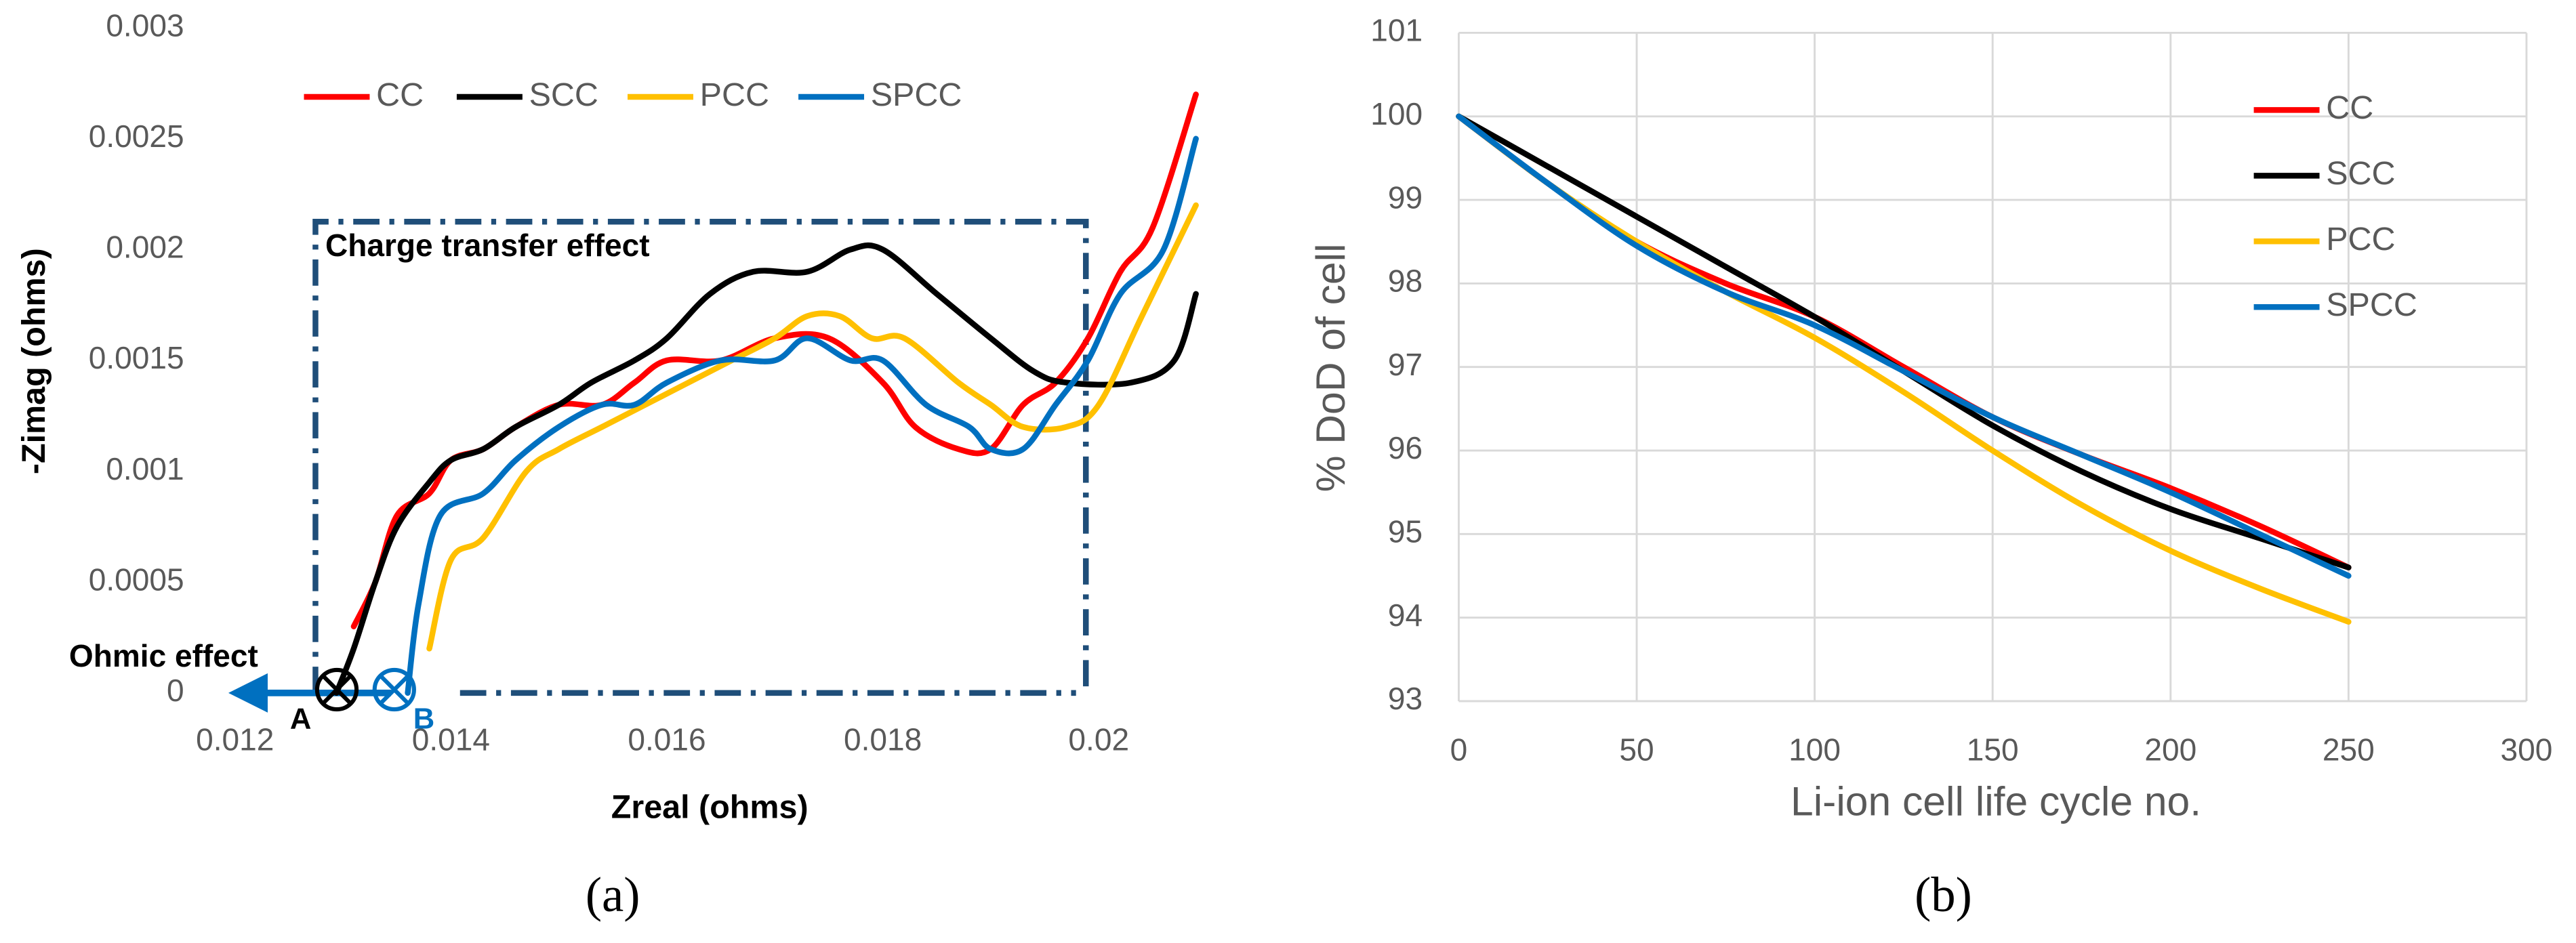 This screenshot has height=943, width=2576. I want to click on y-tick-label: 101, so click(1397, 30).